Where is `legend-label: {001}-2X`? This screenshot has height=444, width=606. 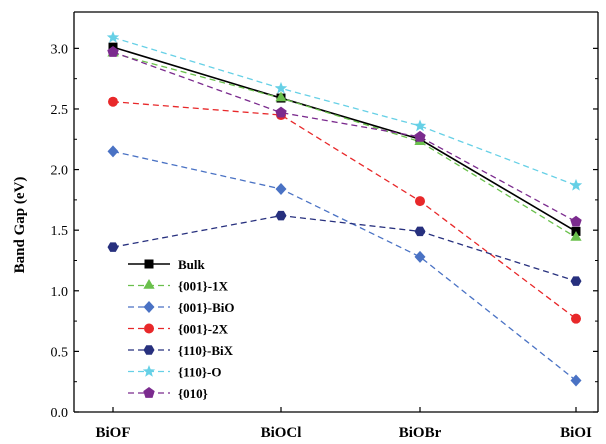
legend-label: {001}-2X is located at coordinates (203, 329).